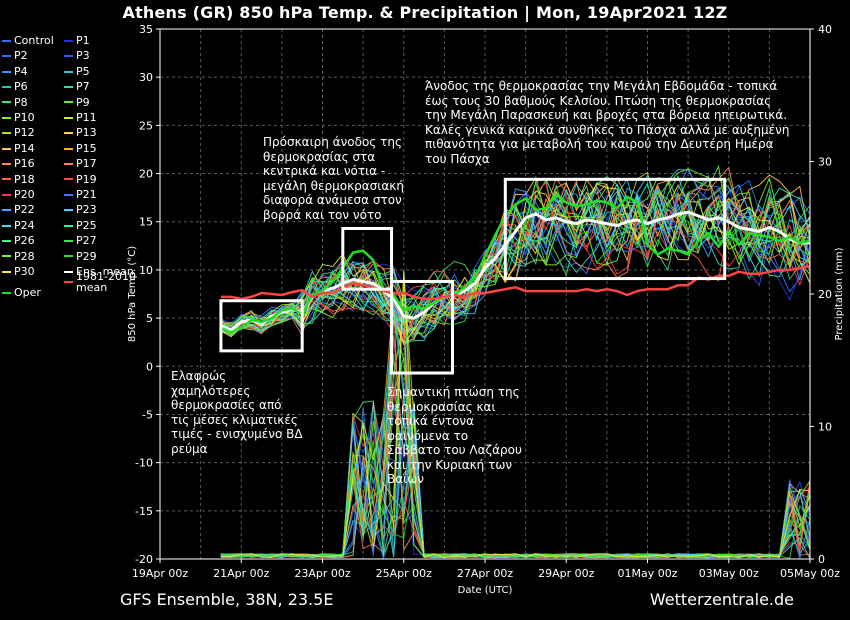 The height and width of the screenshot is (620, 850). I want to click on legend-item: P11, so click(80, 117).